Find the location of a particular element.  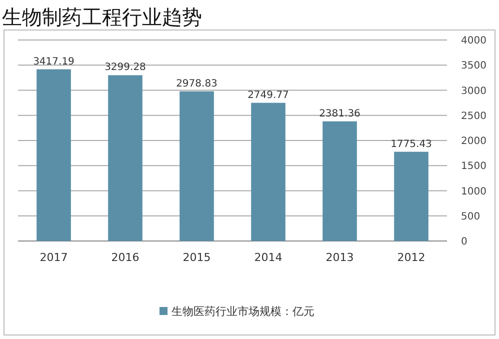

data-label: 1775.43 is located at coordinates (411, 144).